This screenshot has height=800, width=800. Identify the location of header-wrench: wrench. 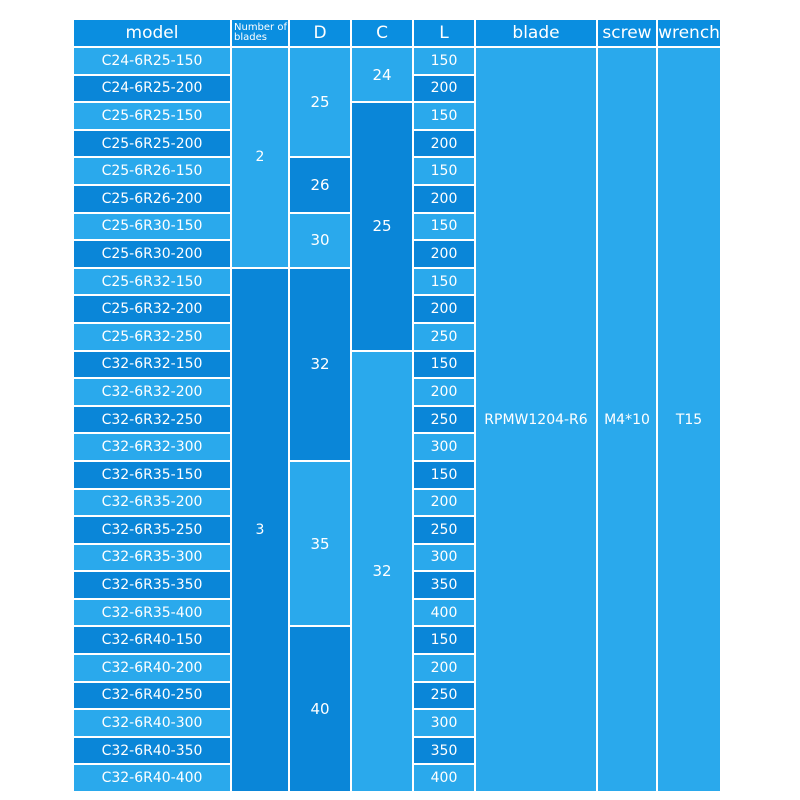
(689, 33).